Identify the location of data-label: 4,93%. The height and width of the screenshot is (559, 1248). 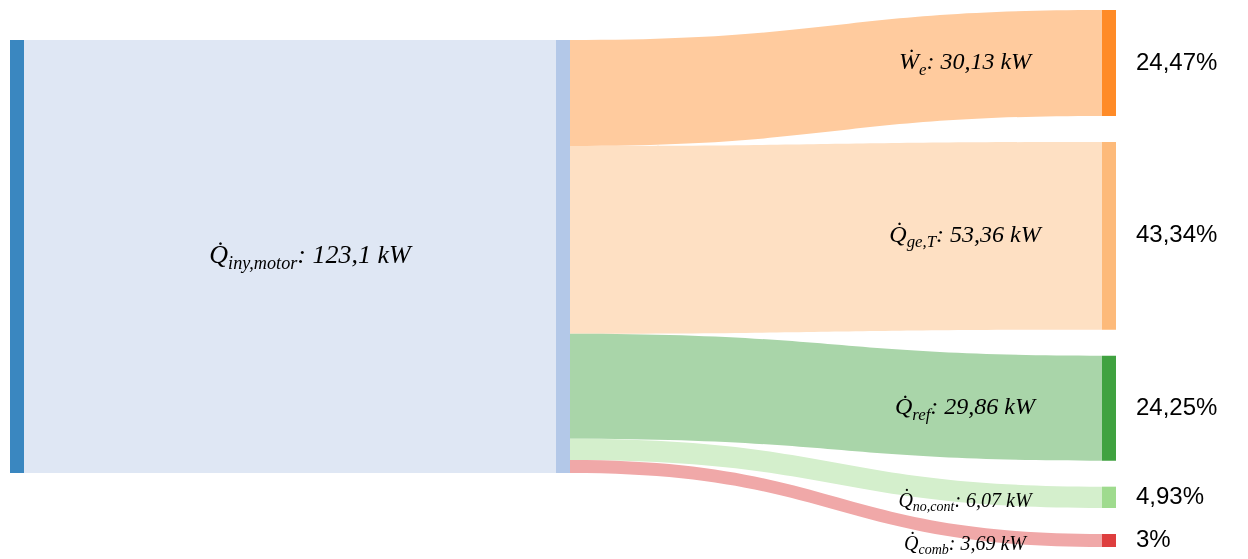
(1170, 495).